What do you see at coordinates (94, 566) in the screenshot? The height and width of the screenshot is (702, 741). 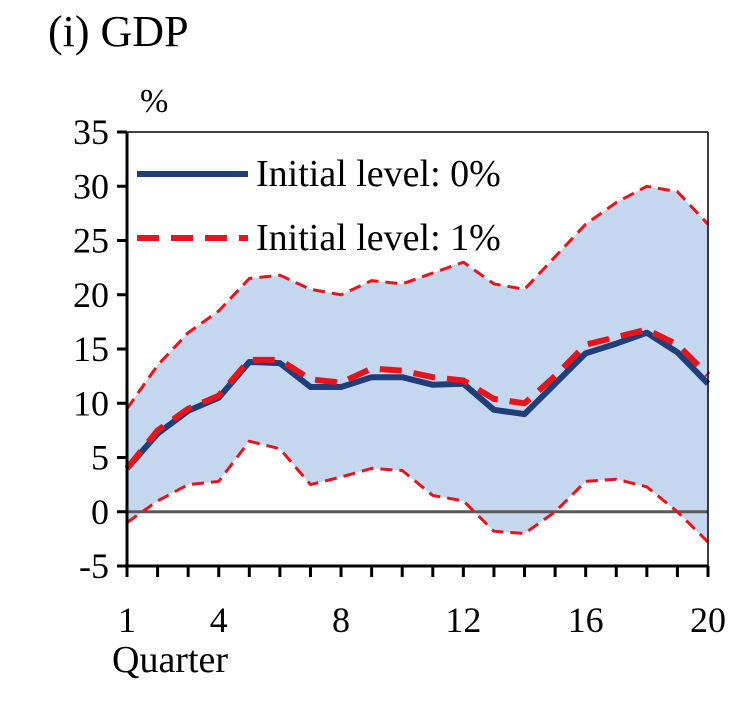 I see `y-tick-label: -5` at bounding box center [94, 566].